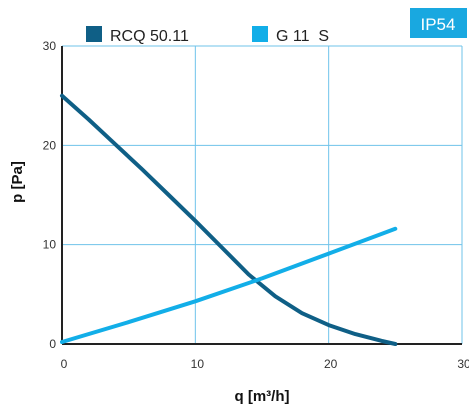 This screenshot has width=469, height=407. Describe the element at coordinates (262, 396) in the screenshot. I see `x-axis-title: q [m³/h]` at that location.